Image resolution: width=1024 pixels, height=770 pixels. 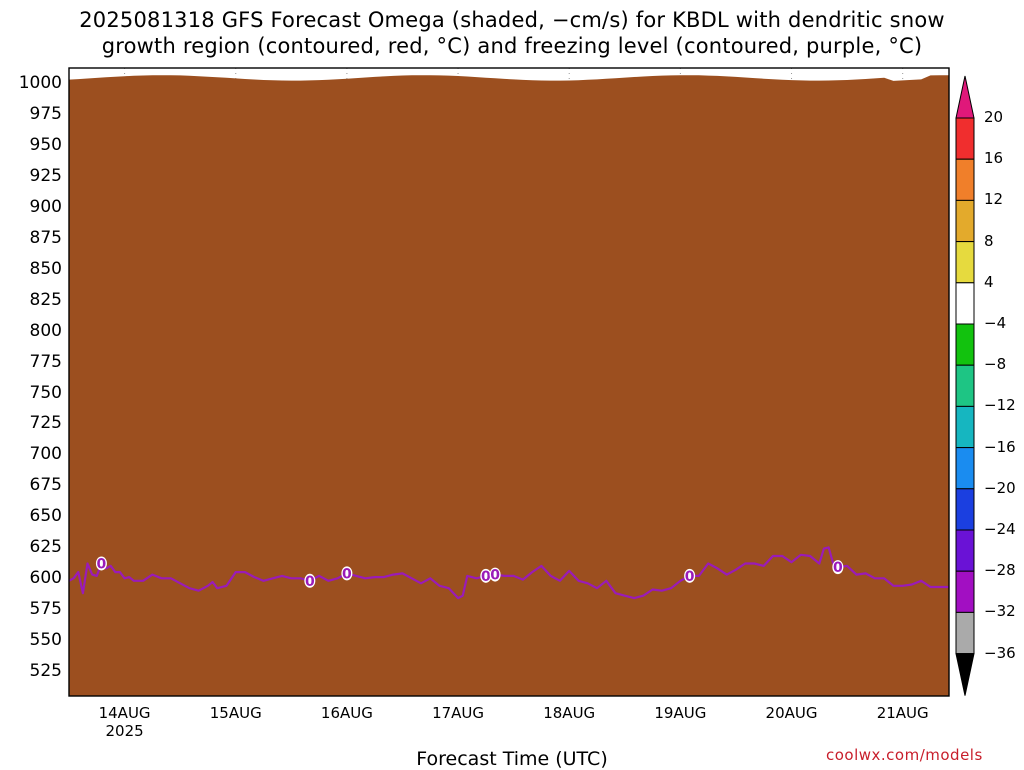 I want to click on time-tick-label: 21AUG, so click(x=902, y=713).